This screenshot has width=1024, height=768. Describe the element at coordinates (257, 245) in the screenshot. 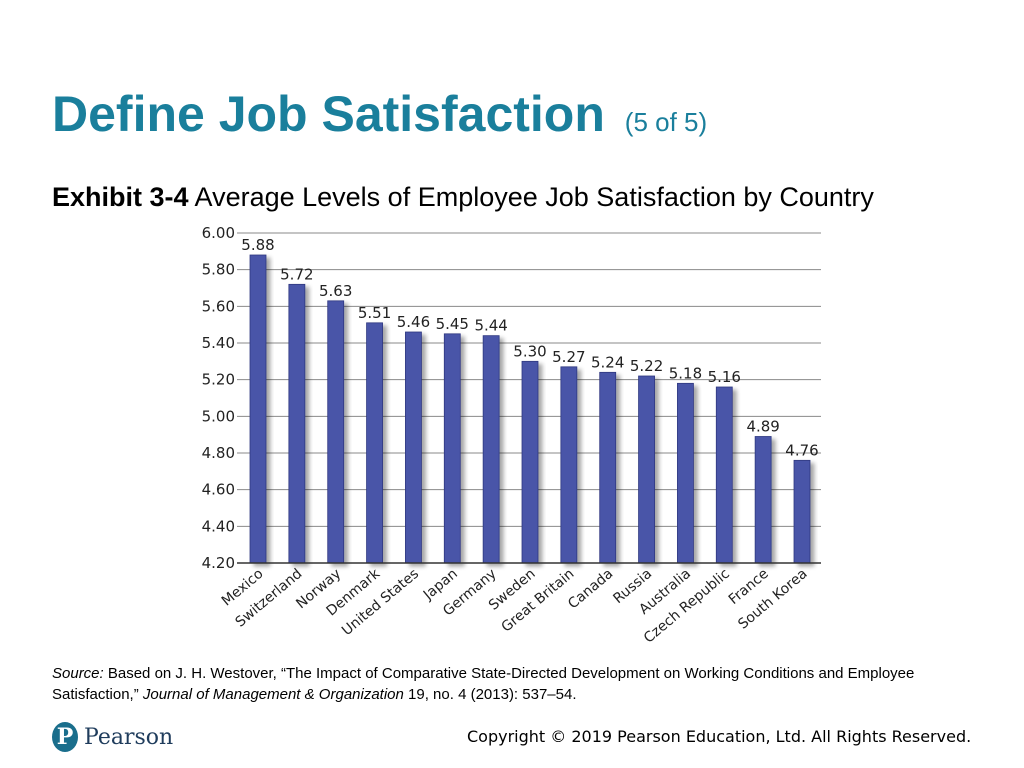

I see `bar-value-label: 5.88` at that location.